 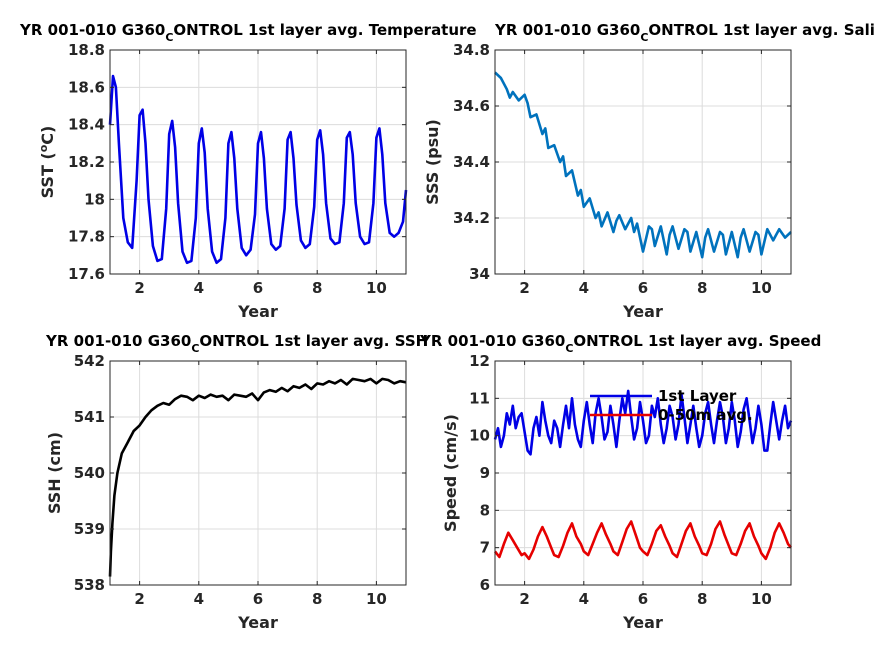 I want to click on y-tick-label: 540, so click(x=89, y=473).